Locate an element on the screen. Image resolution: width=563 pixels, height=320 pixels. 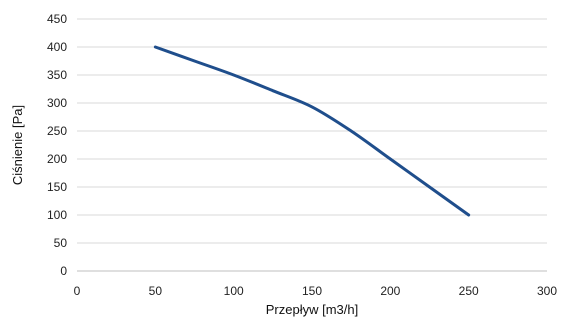
y-tick-label: 50 is located at coordinates (61, 243).